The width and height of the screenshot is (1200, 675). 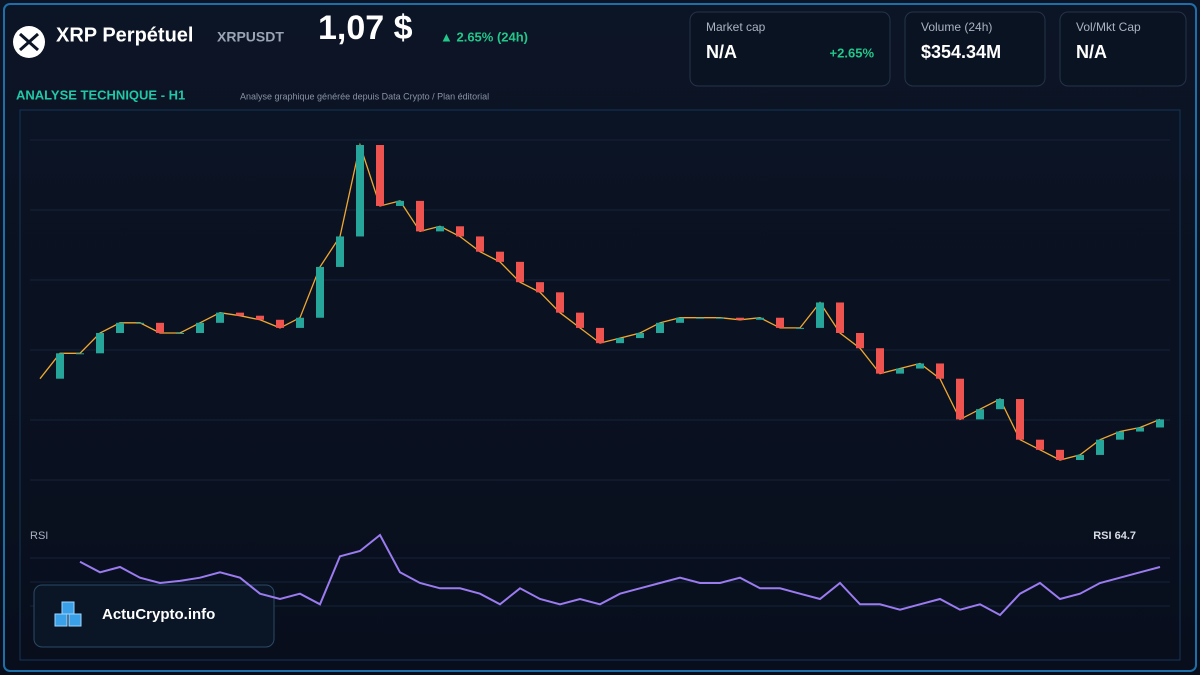 I want to click on rsi-label: RSI, so click(x=39, y=536).